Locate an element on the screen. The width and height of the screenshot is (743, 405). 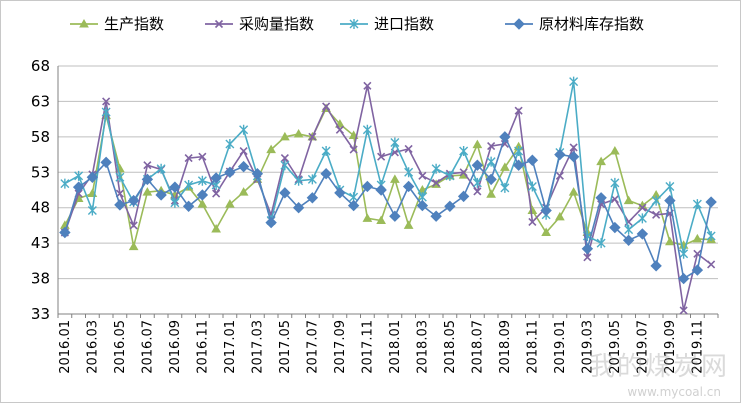
y-tick-label: 68 is located at coordinates (40, 66).